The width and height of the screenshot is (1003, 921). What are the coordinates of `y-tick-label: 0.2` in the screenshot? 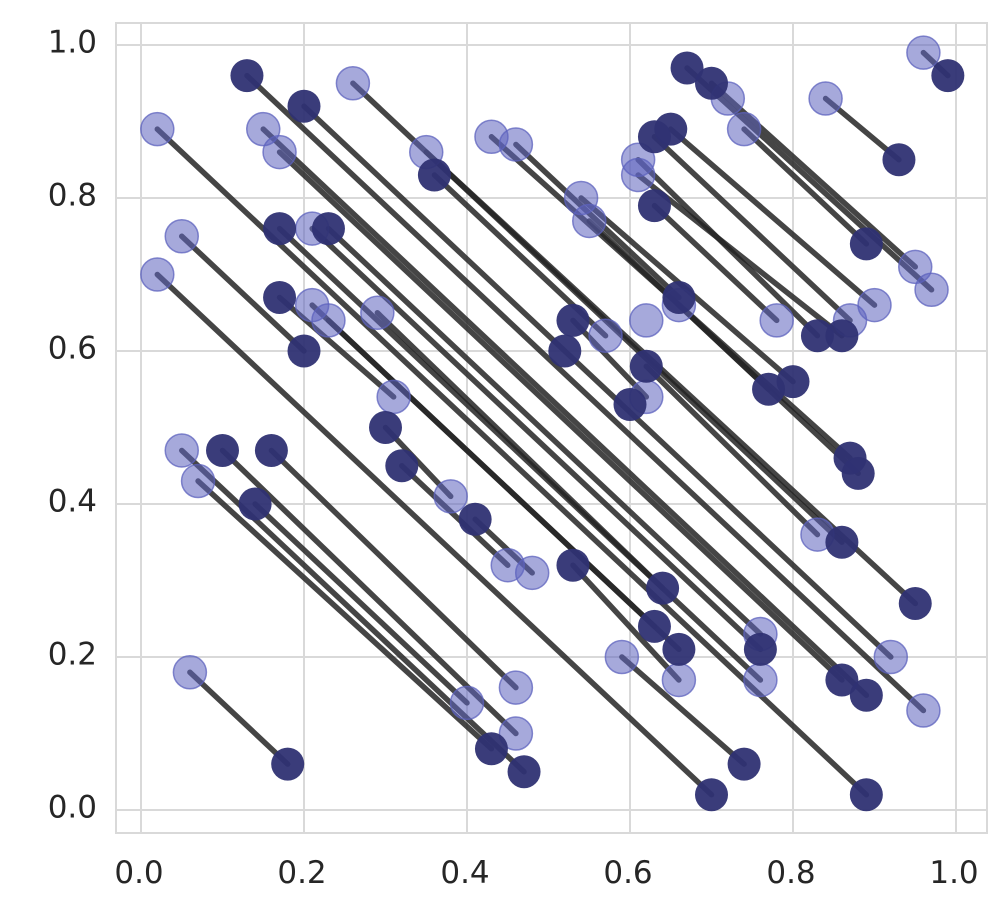 It's located at (72, 654).